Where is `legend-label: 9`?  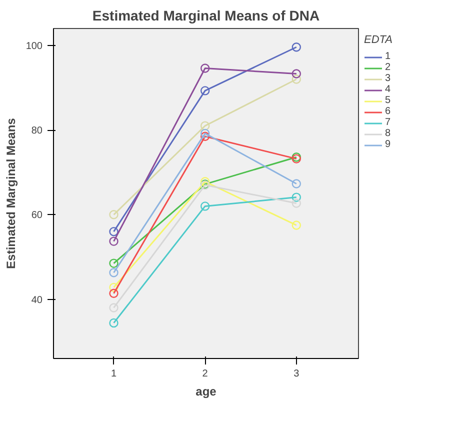 legend-label: 9 is located at coordinates (388, 144).